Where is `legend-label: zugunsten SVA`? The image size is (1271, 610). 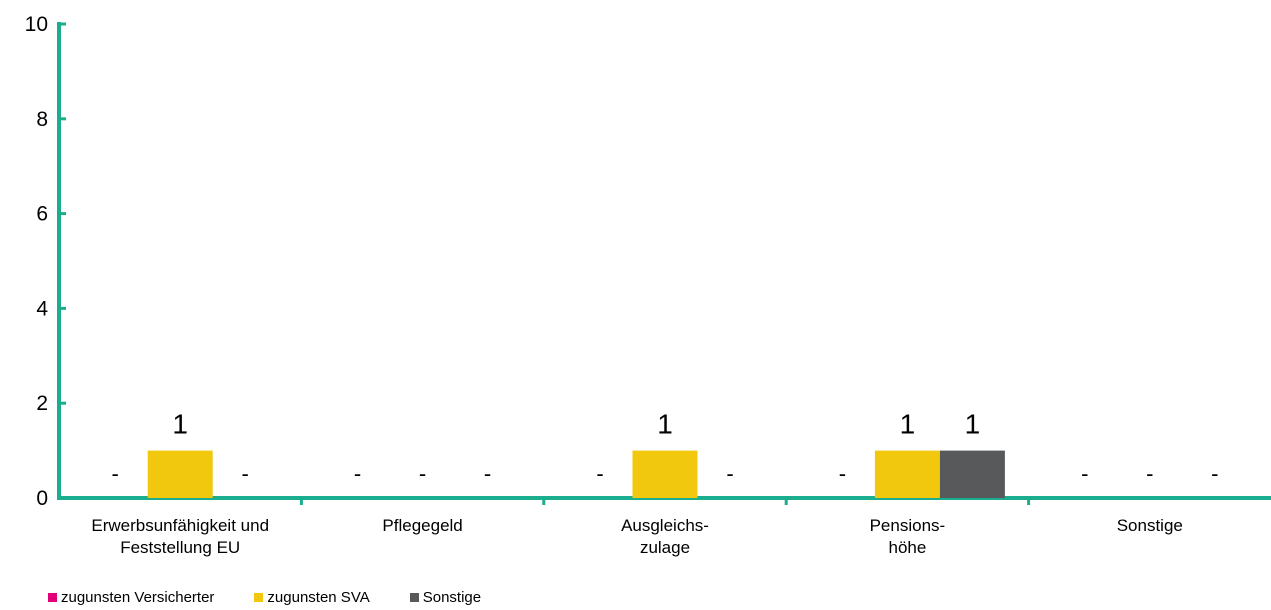 legend-label: zugunsten SVA is located at coordinates (318, 597).